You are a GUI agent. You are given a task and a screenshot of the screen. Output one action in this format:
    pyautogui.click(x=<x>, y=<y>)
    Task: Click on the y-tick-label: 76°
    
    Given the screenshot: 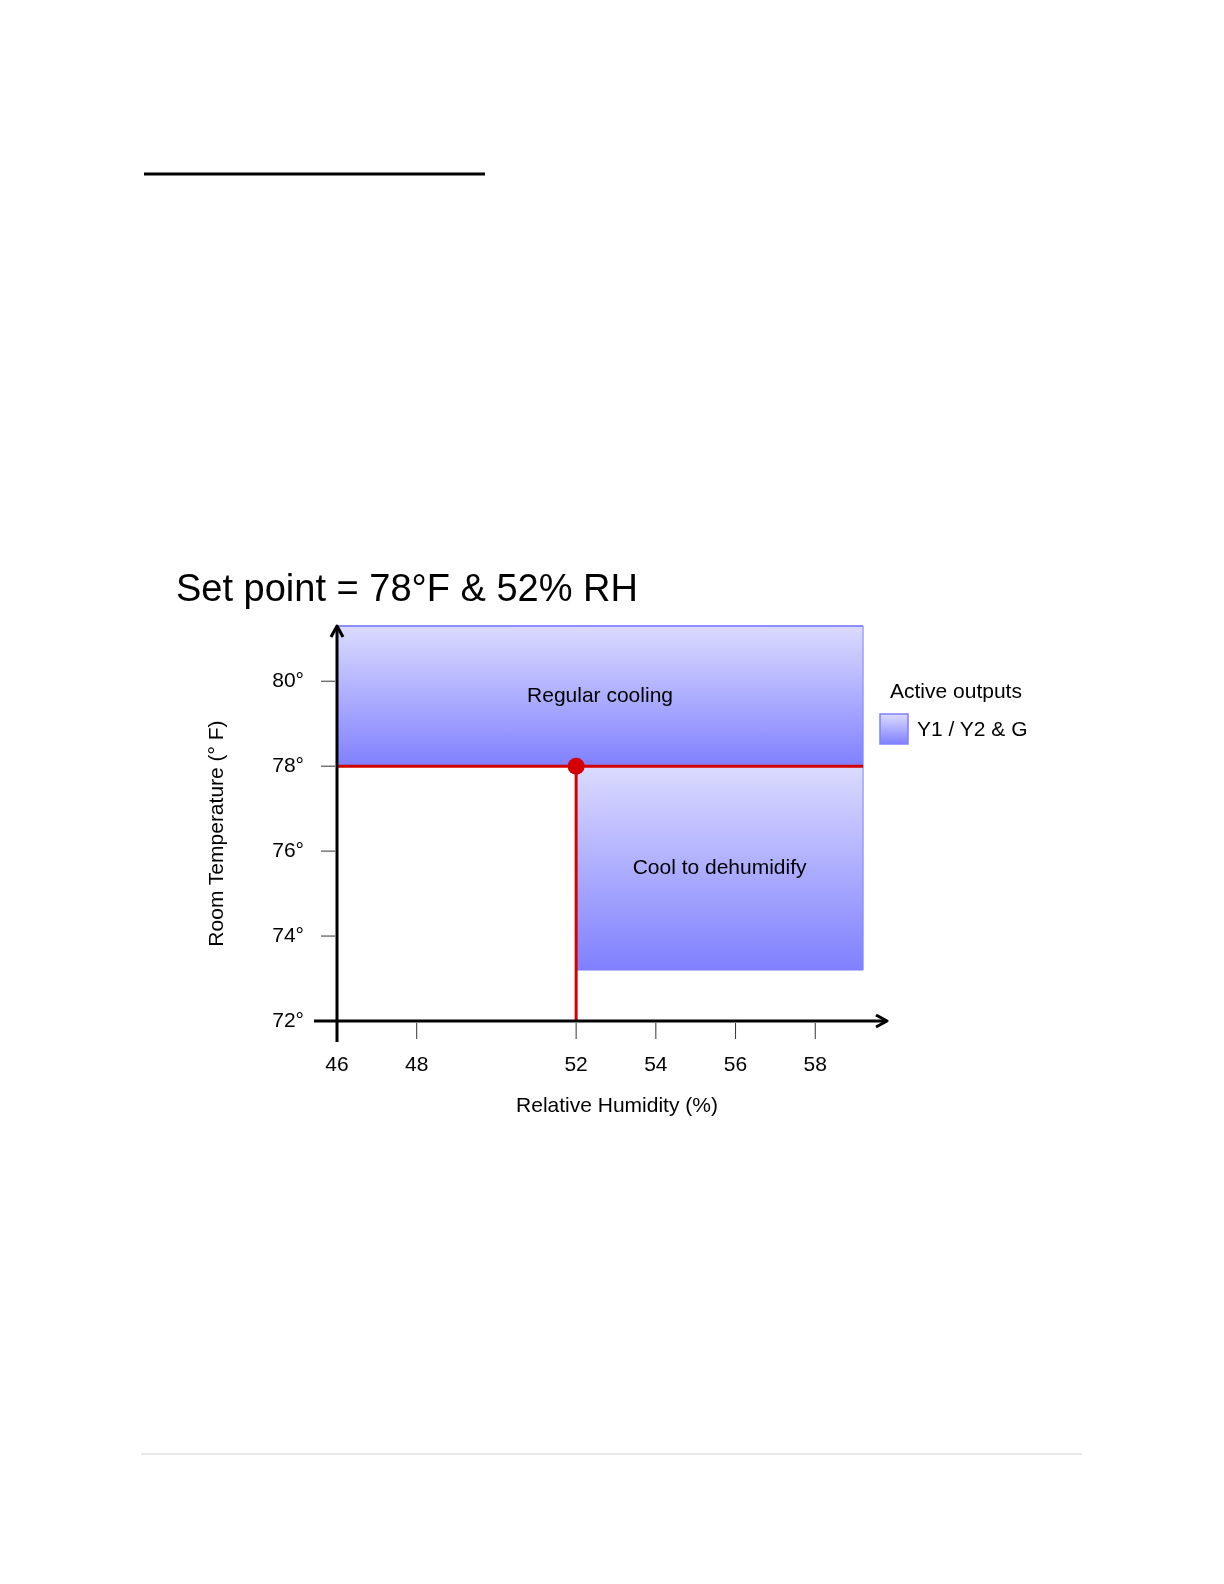 What is the action you would take?
    pyautogui.click(x=288, y=849)
    